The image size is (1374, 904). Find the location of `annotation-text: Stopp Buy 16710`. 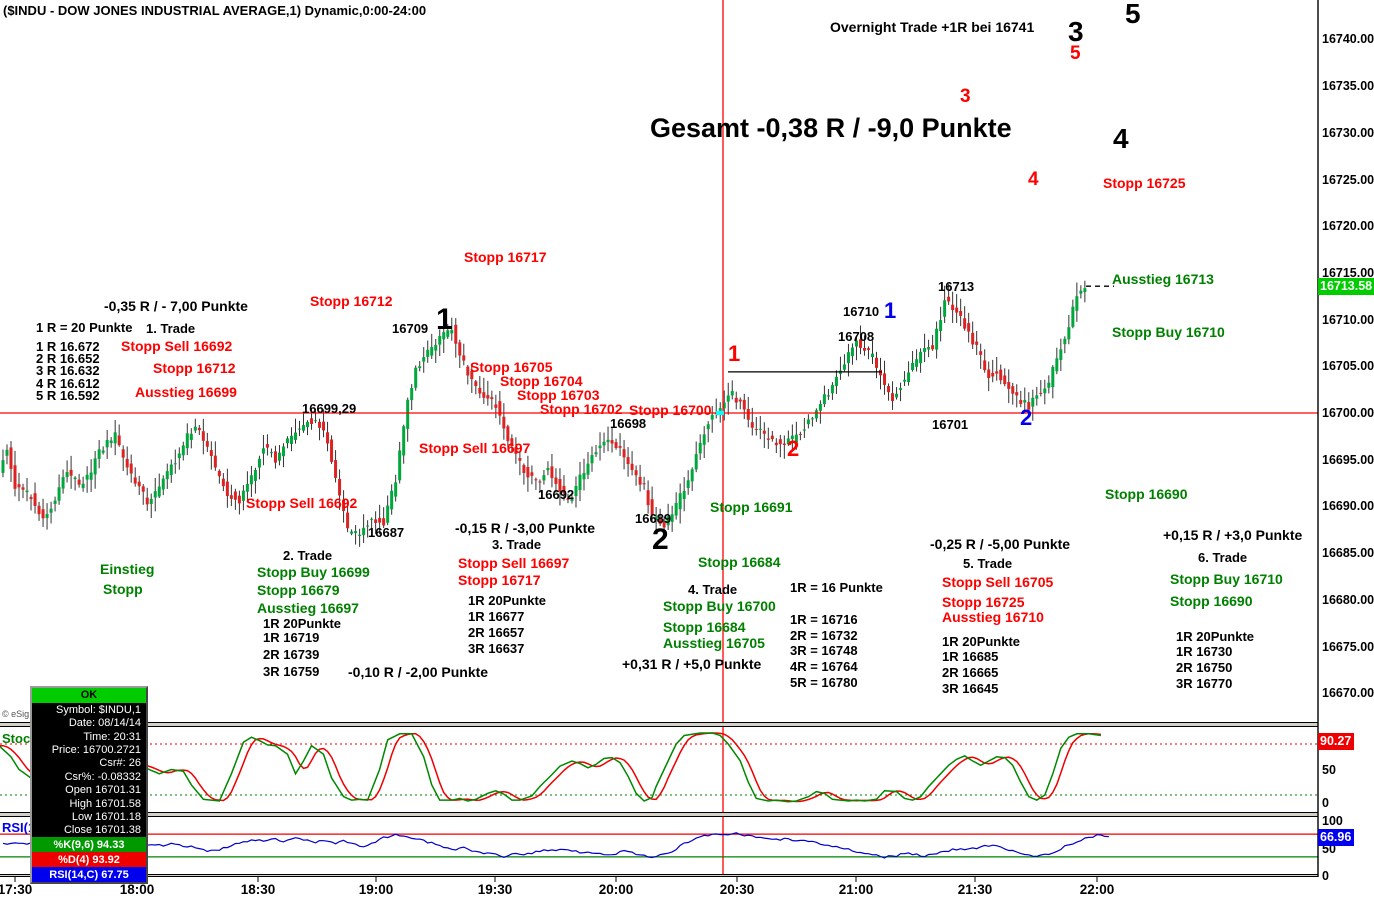

annotation-text: Stopp Buy 16710 is located at coordinates (1226, 579).